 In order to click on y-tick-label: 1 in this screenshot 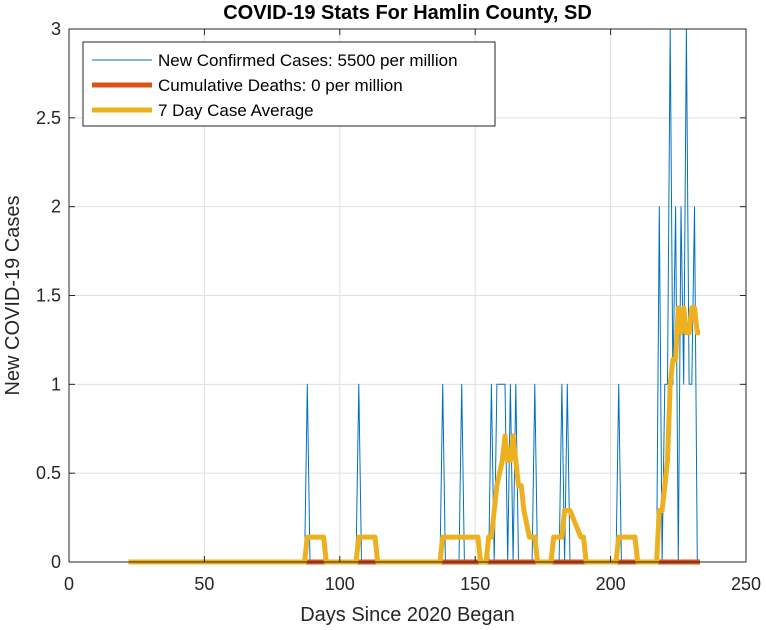, I will do `click(56, 384)`.